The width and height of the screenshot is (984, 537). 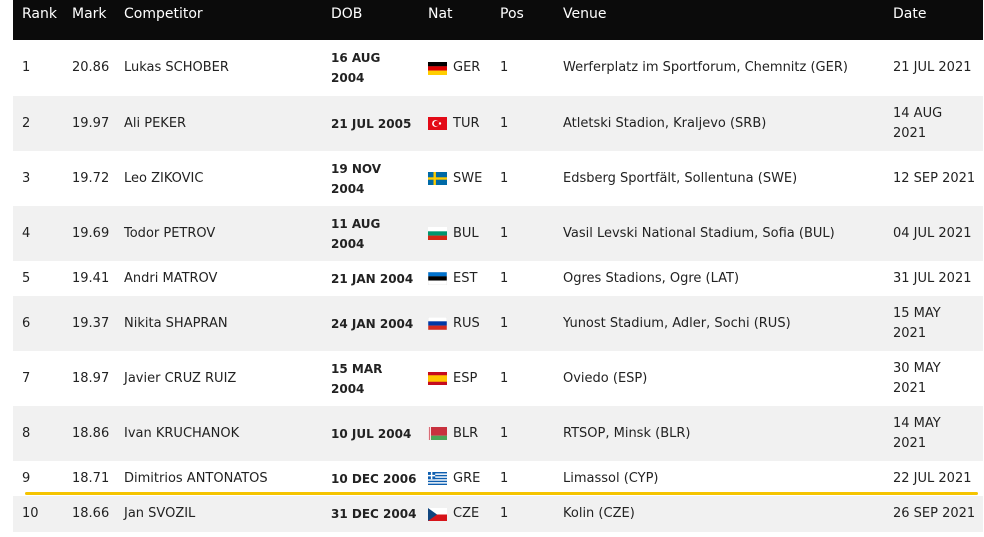 I want to click on venue-cell: Atletski Stadion, Kraljevo (SRB), so click(x=665, y=123).